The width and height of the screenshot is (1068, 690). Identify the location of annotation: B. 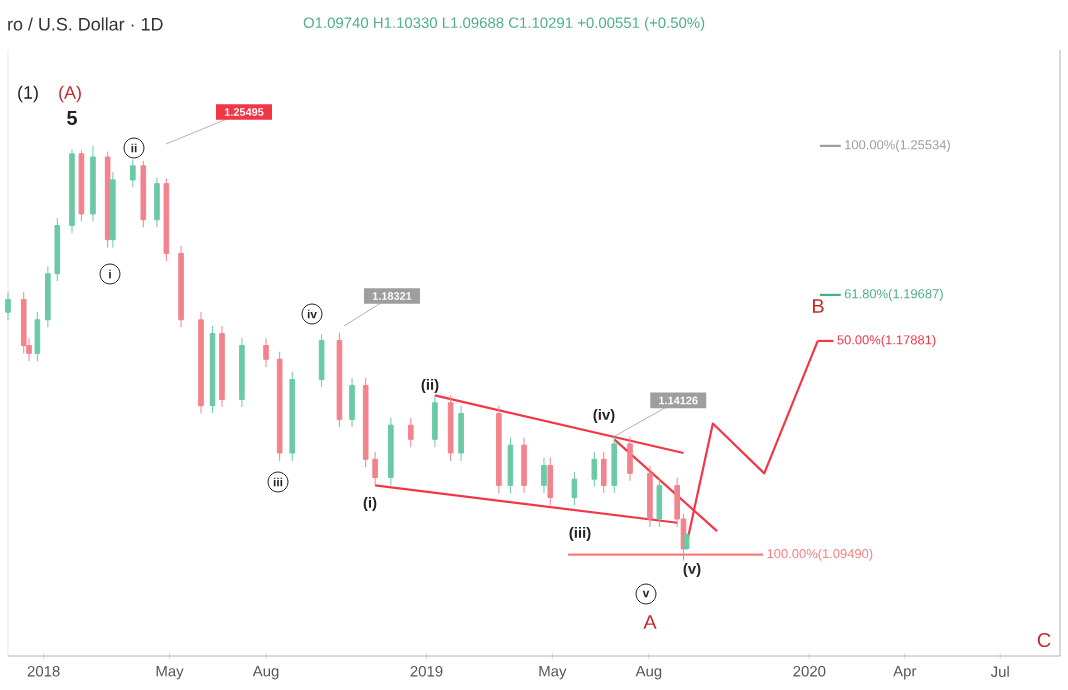
(818, 306).